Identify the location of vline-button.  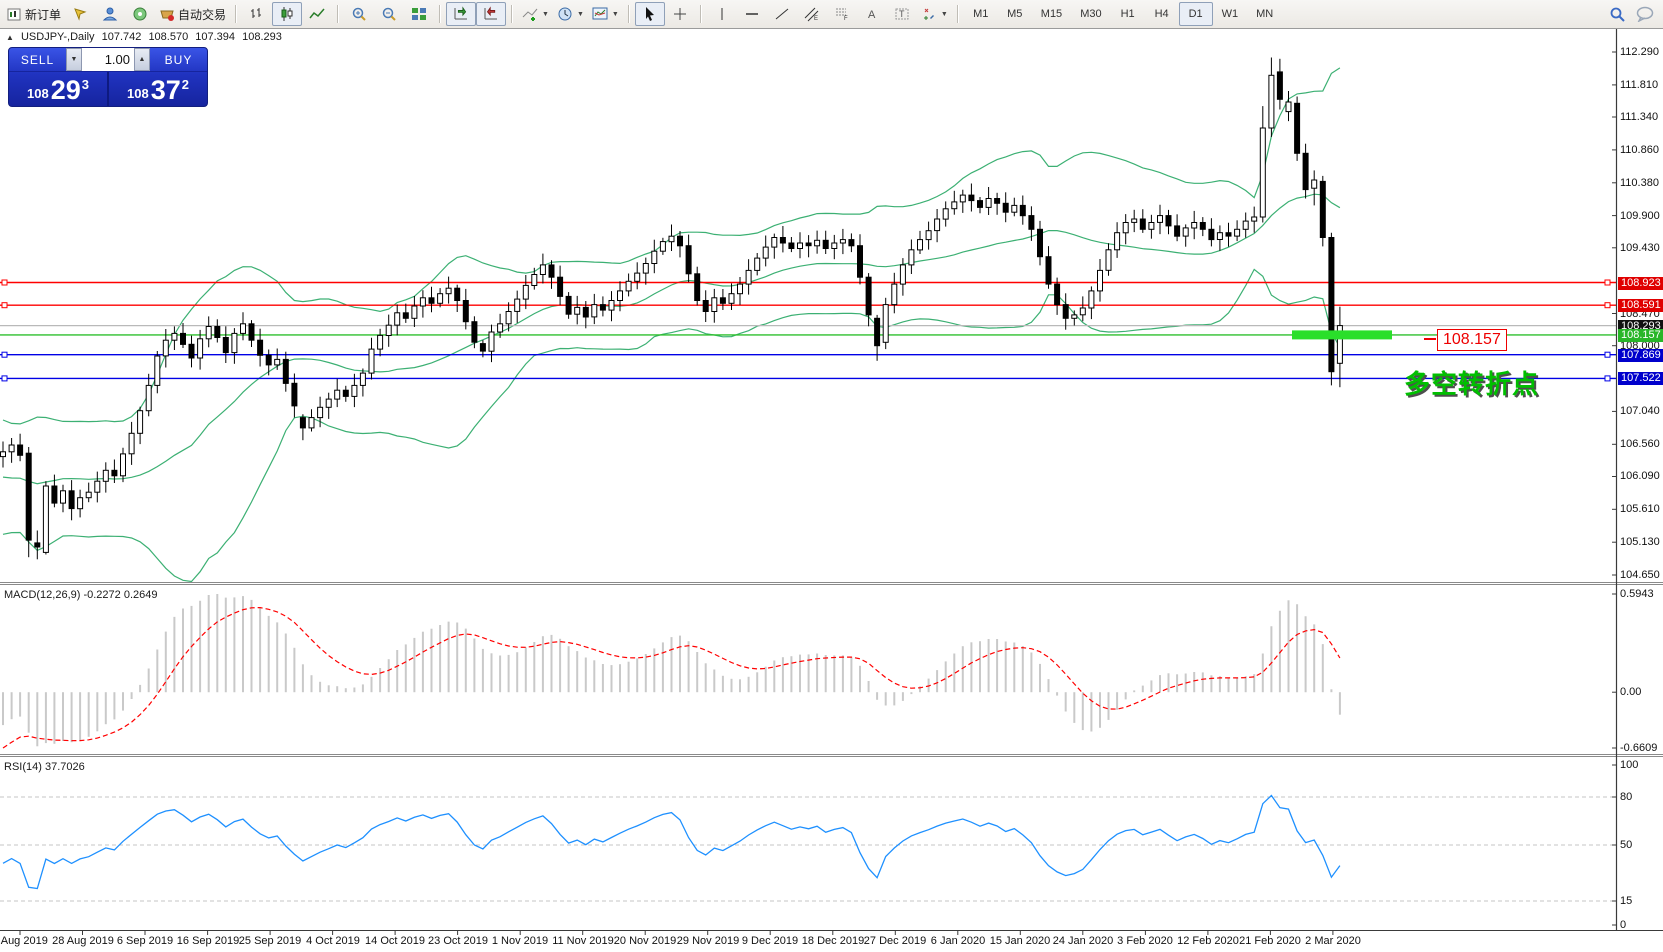
(722, 14).